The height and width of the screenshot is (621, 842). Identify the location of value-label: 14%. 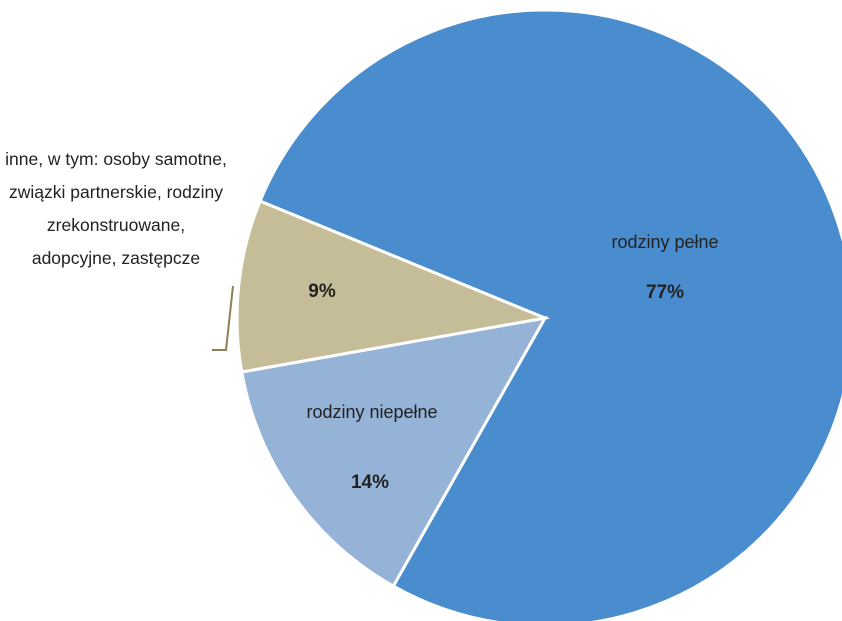
(370, 482).